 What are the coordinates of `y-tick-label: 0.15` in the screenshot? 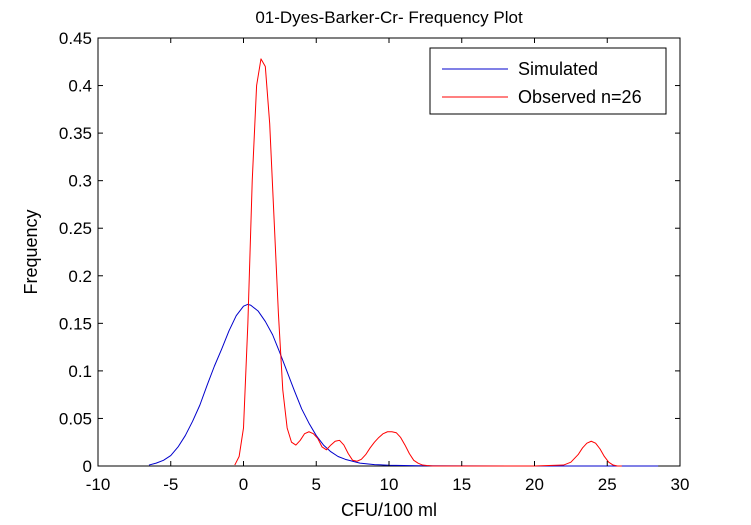 It's located at (75, 323).